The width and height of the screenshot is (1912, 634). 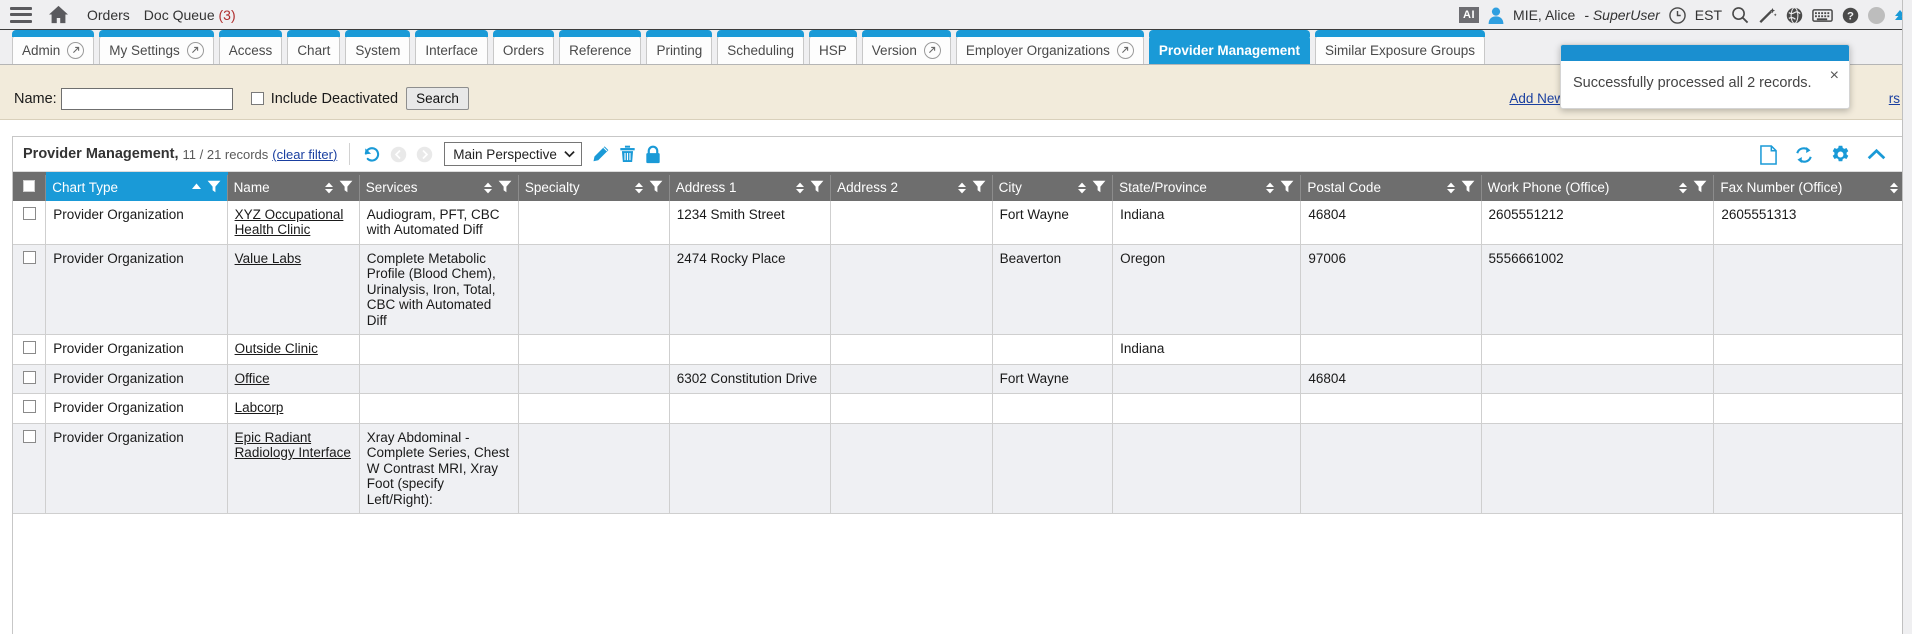 I want to click on select-all-header, so click(x=30, y=186).